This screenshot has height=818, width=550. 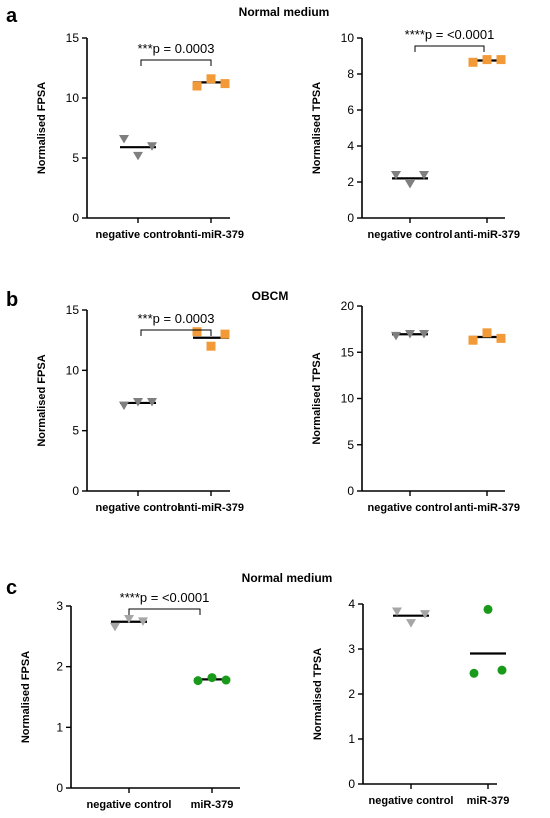 I want to click on b-left-xtick-label-0: negative control, so click(x=138, y=508).